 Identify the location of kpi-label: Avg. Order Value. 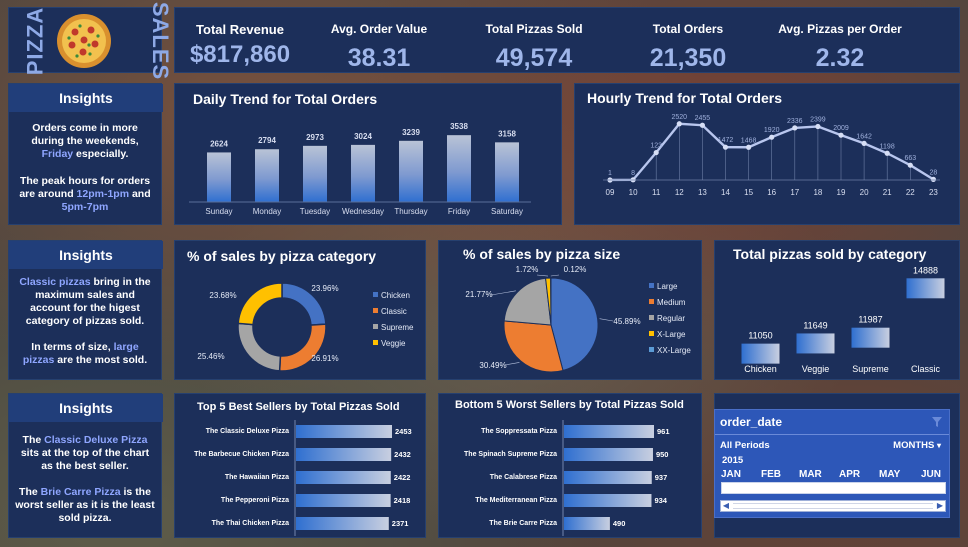
(379, 29).